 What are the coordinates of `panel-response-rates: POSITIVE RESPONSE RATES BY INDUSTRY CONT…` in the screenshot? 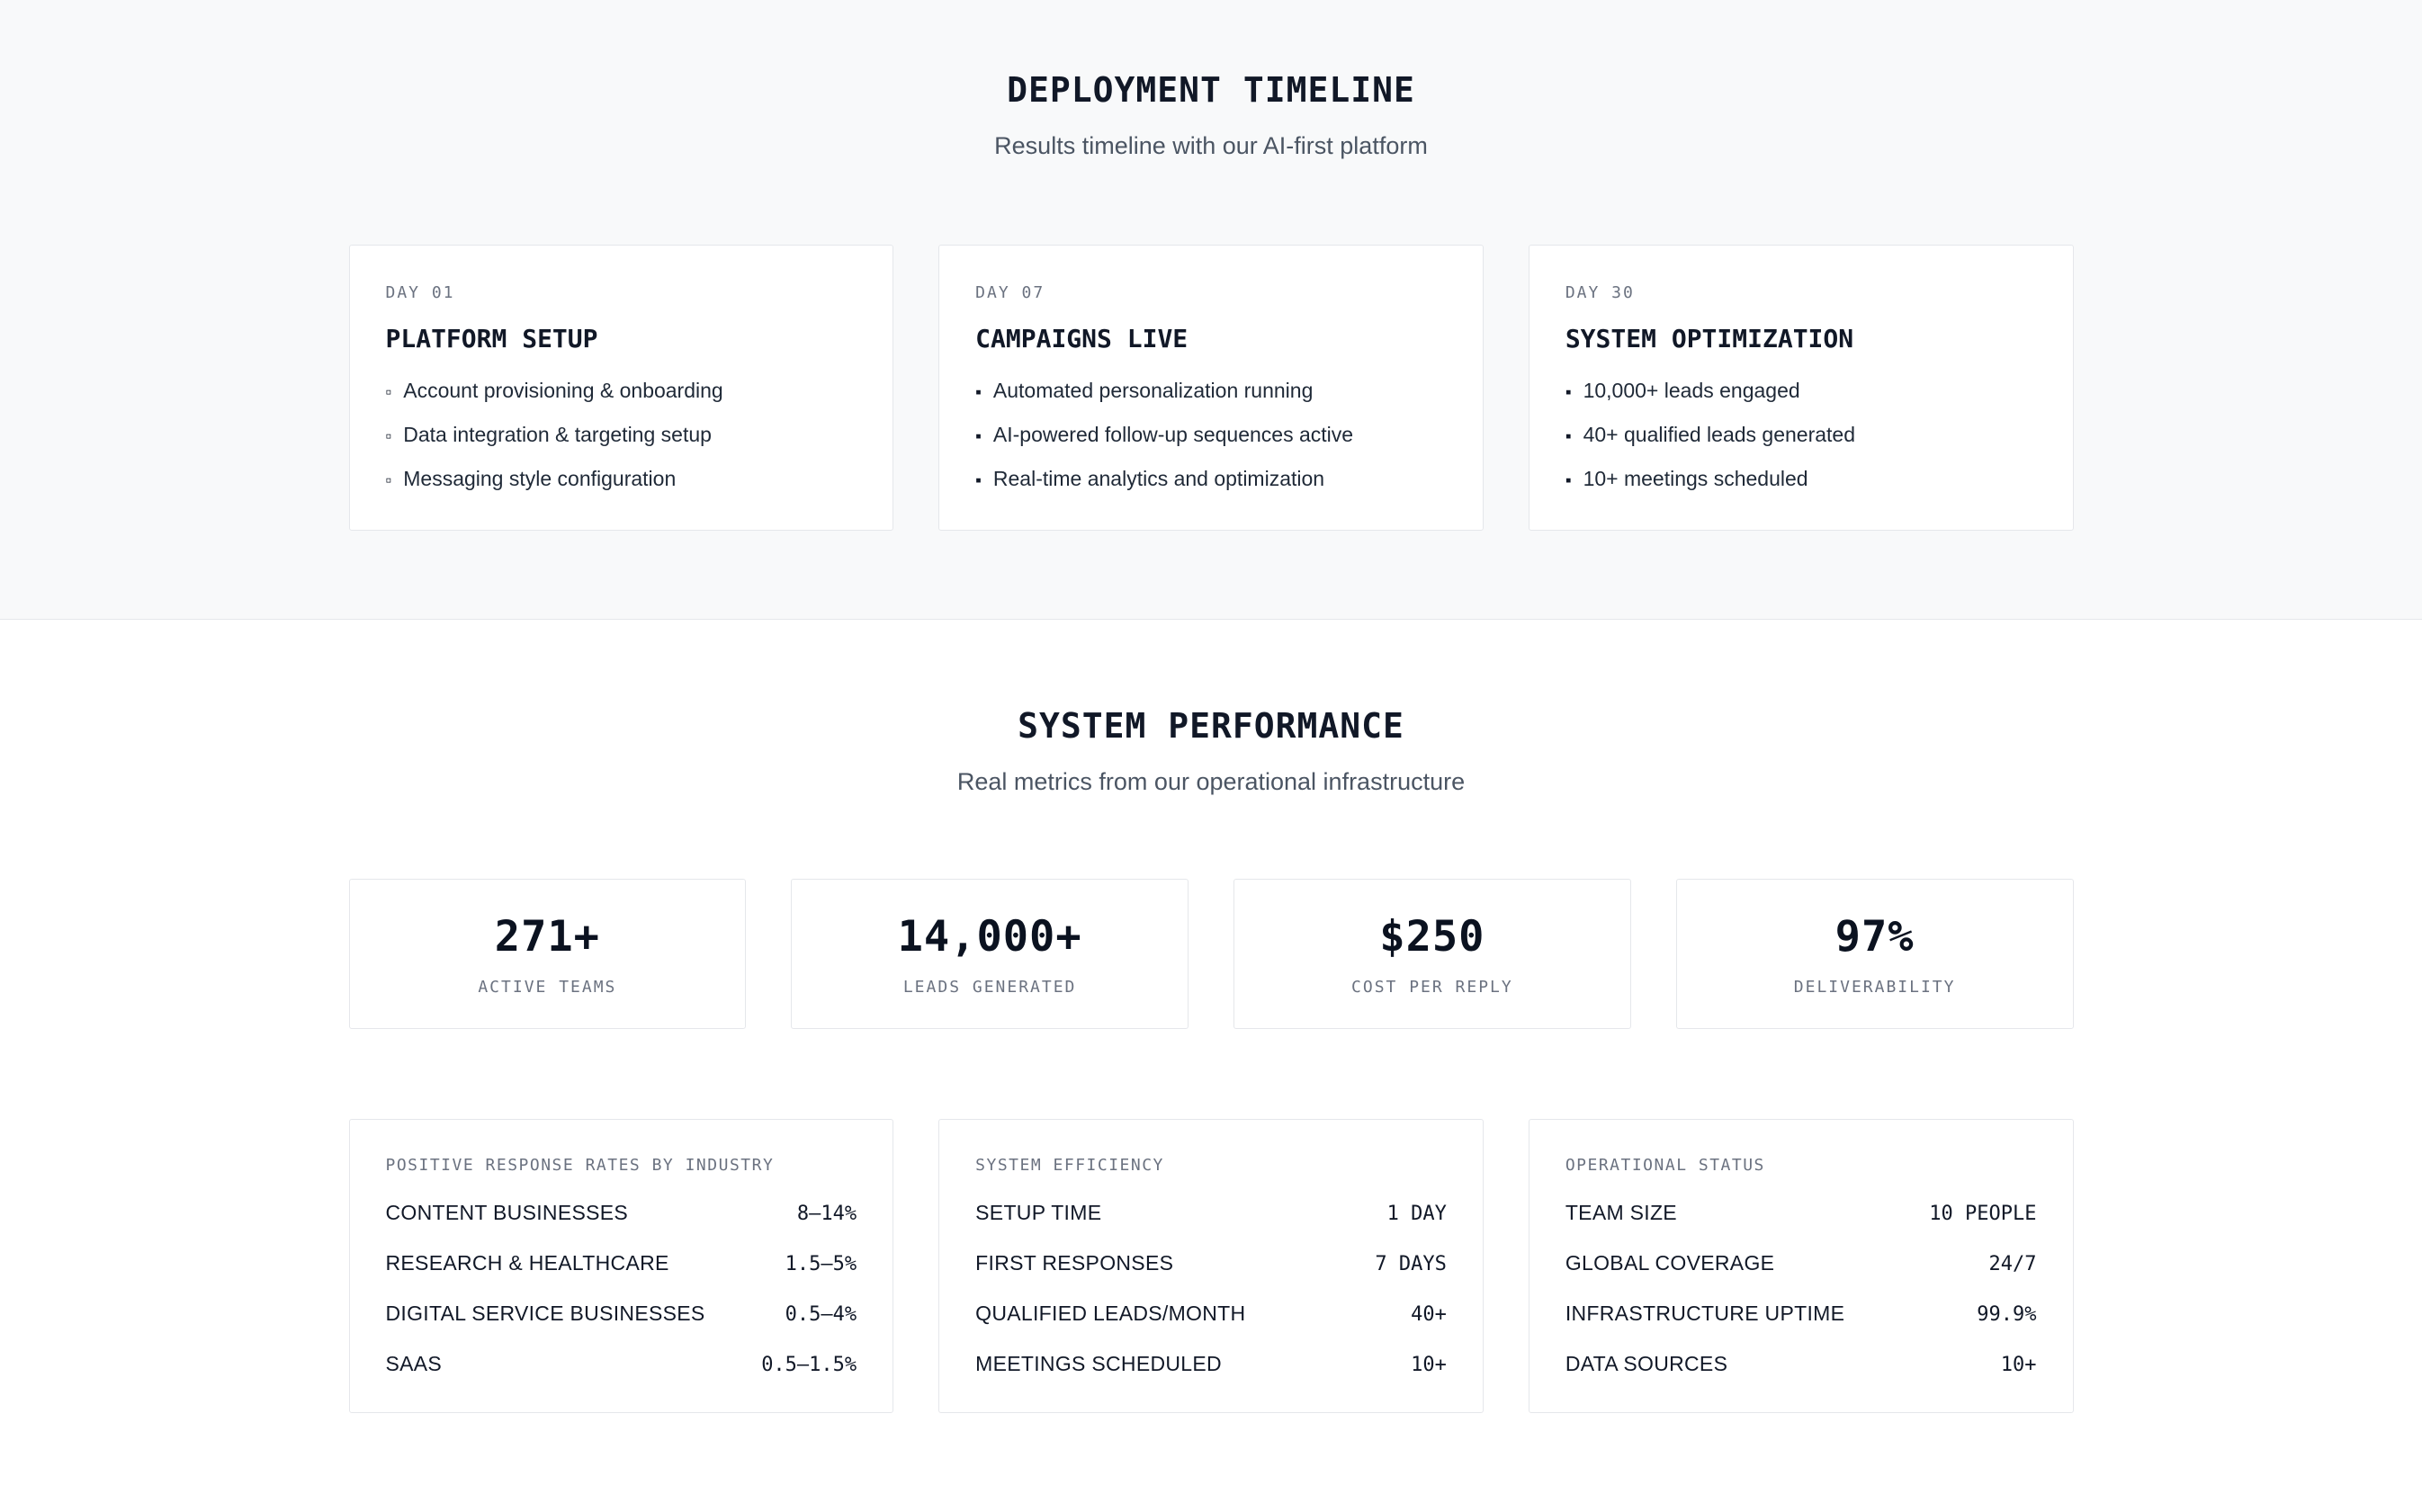 It's located at (621, 1266).